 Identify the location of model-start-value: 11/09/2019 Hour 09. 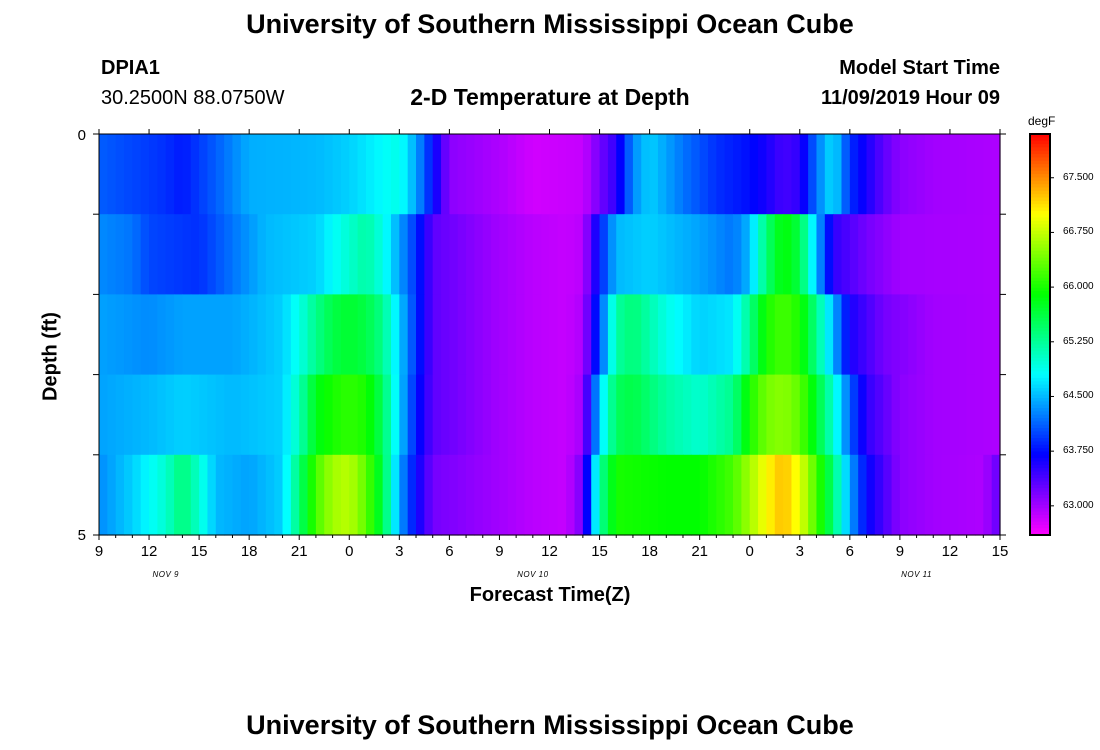
(910, 98).